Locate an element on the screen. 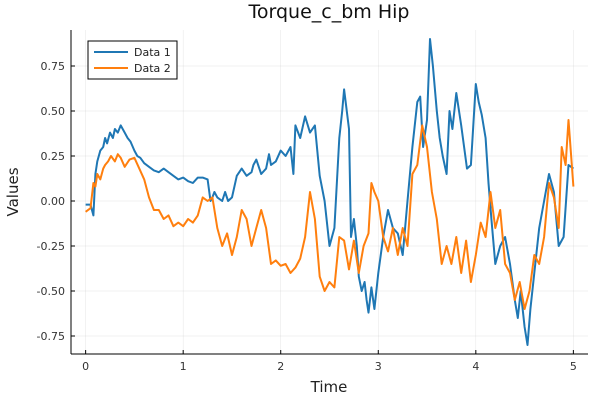 The width and height of the screenshot is (600, 400). legend-box is located at coordinates (132, 60).